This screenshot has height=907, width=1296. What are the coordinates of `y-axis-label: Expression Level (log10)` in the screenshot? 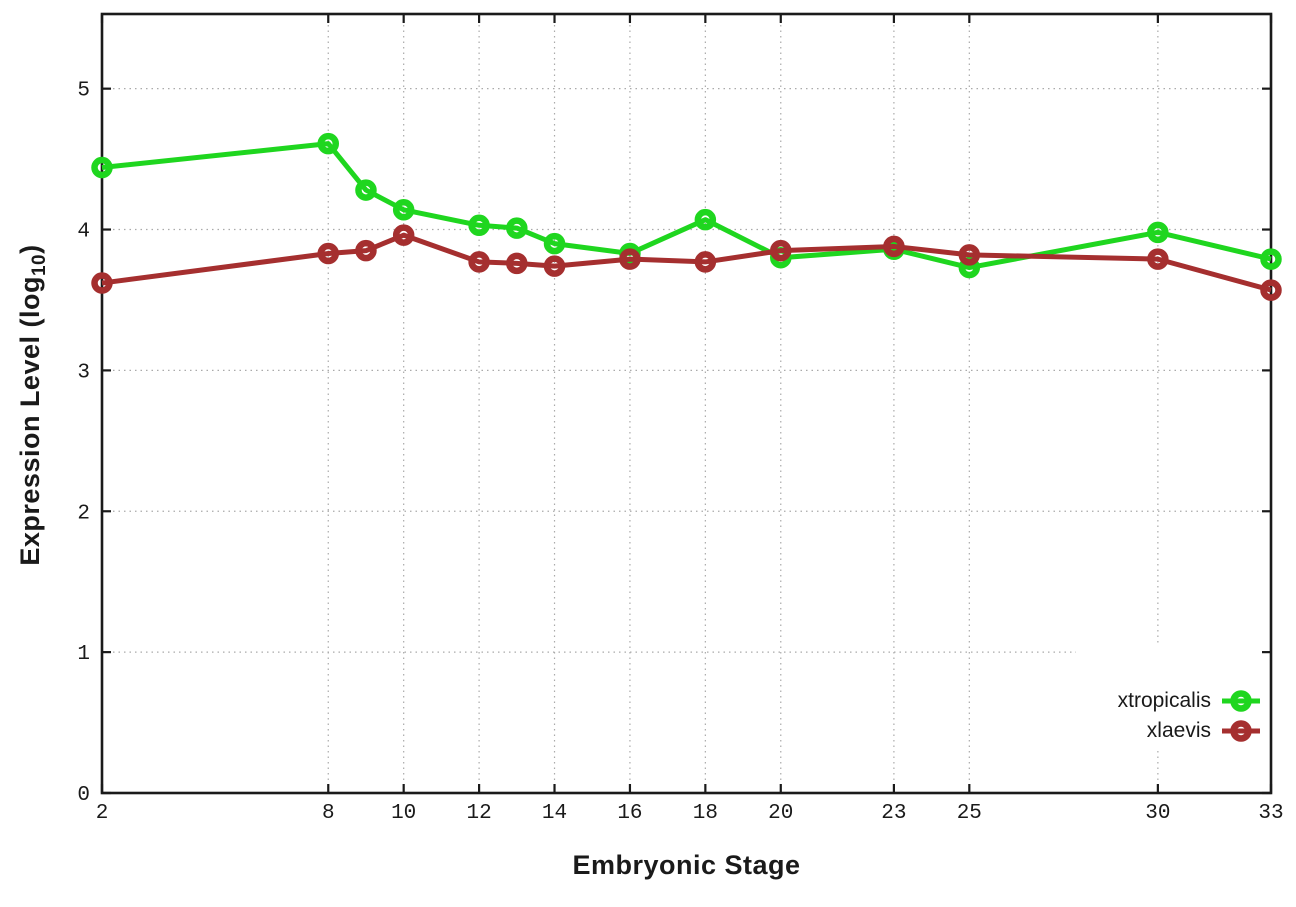 It's located at (33, 404).